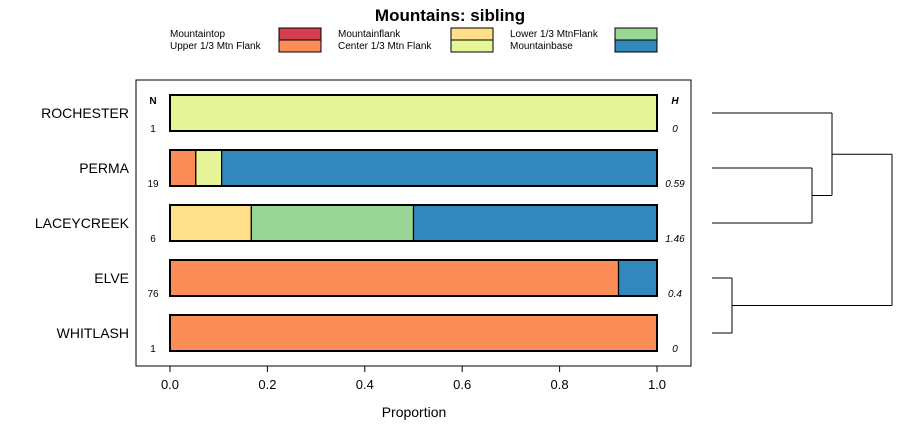 This screenshot has width=900, height=440. Describe the element at coordinates (385, 46) in the screenshot. I see `legend-label-center-1-3-mtn-flank: Center 1/3 Mtn Flank` at that location.